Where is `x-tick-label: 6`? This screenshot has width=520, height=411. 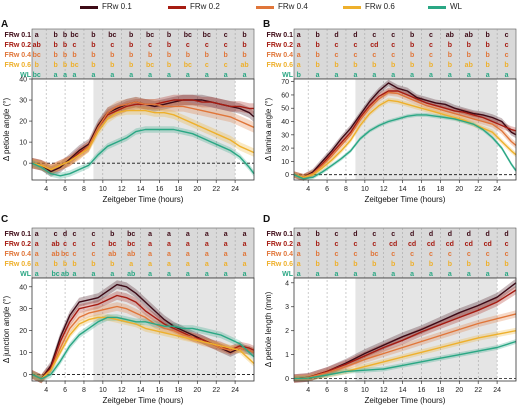
x-tick-label: 6 is located at coordinates (65, 390).